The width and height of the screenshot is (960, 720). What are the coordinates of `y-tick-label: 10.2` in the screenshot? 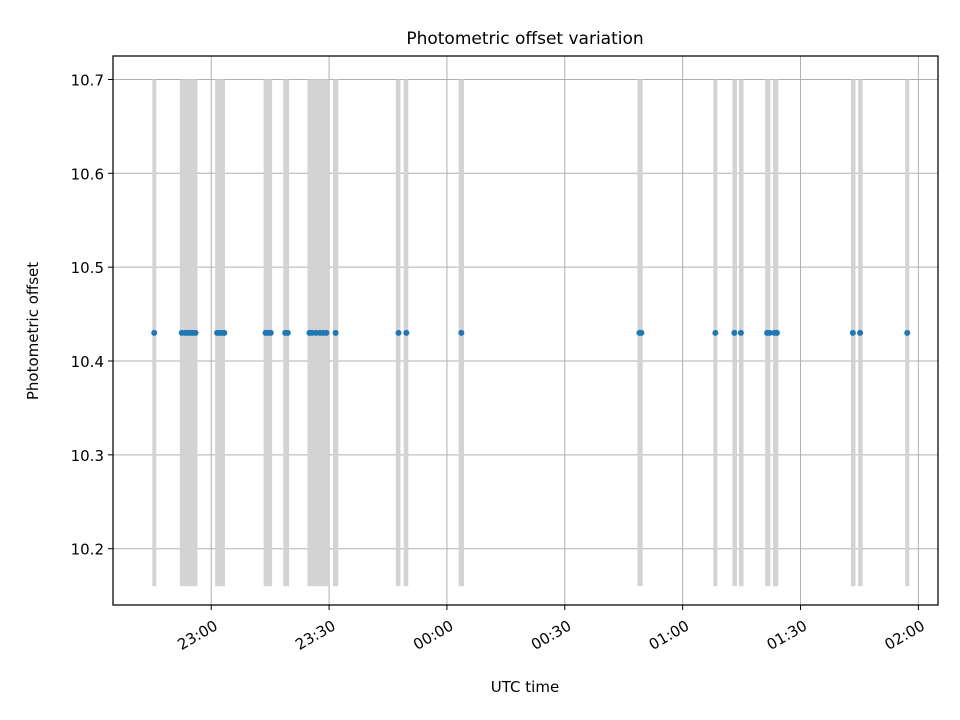 It's located at (87, 550).